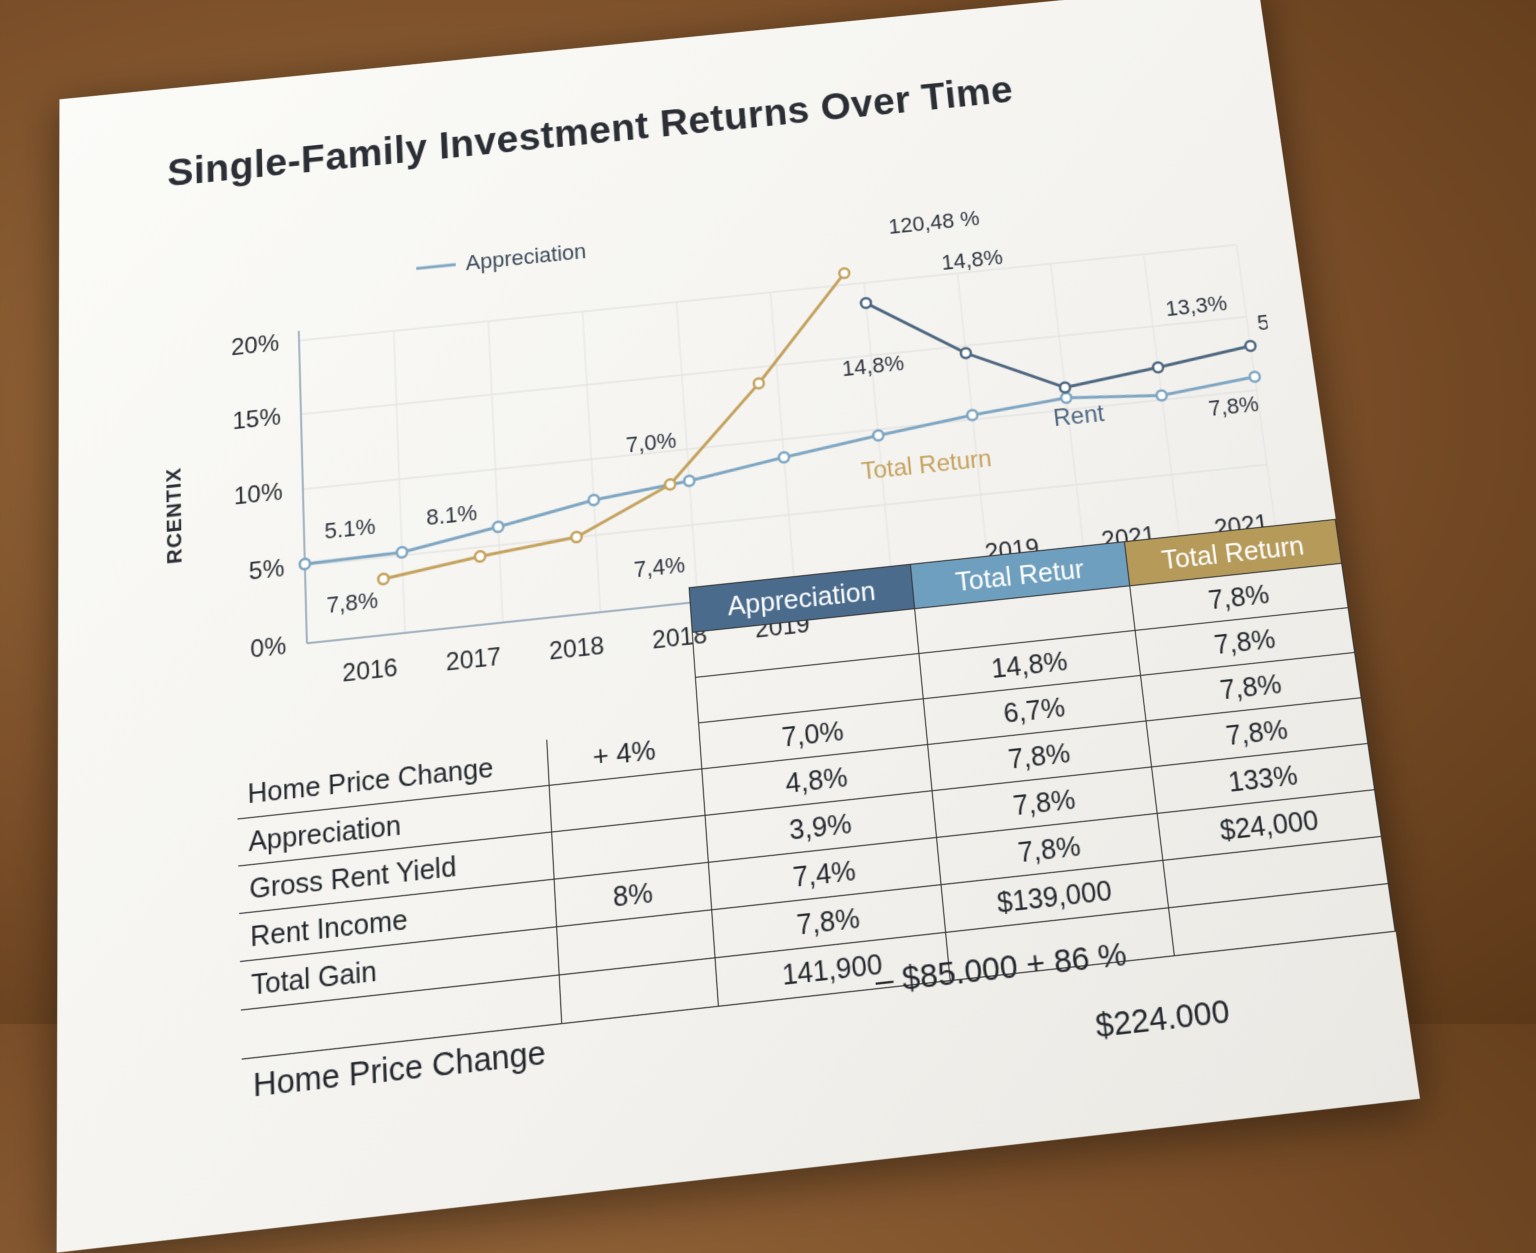 This screenshot has width=1536, height=1253. Describe the element at coordinates (767, 293) in the screenshot. I see `gridline-h` at that location.